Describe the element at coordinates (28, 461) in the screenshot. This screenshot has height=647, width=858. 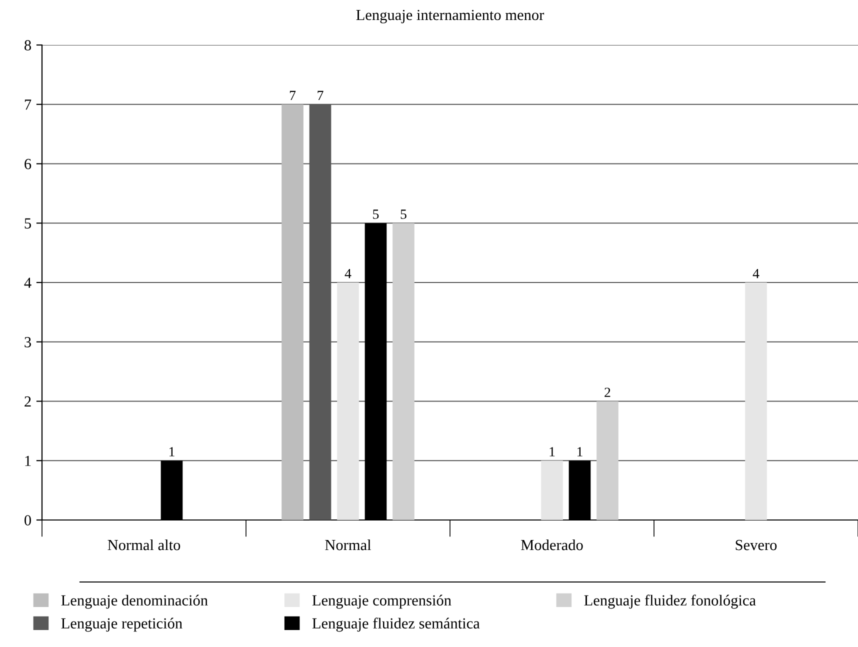
I see `y-tick-label: 1` at that location.